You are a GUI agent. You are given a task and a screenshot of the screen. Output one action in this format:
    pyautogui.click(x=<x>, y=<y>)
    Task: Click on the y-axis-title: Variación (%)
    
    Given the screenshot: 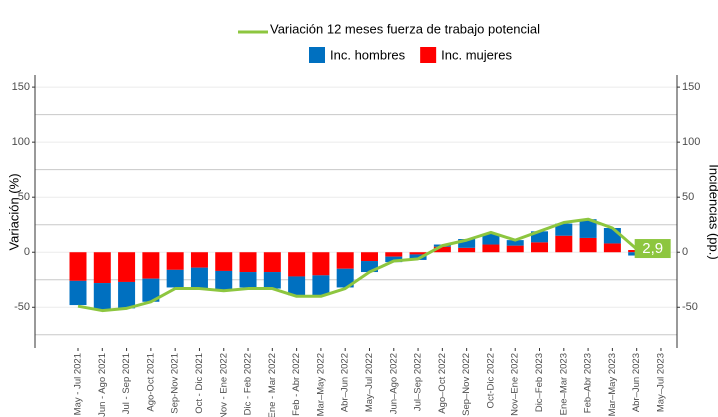 What is the action you would take?
    pyautogui.click(x=13, y=211)
    